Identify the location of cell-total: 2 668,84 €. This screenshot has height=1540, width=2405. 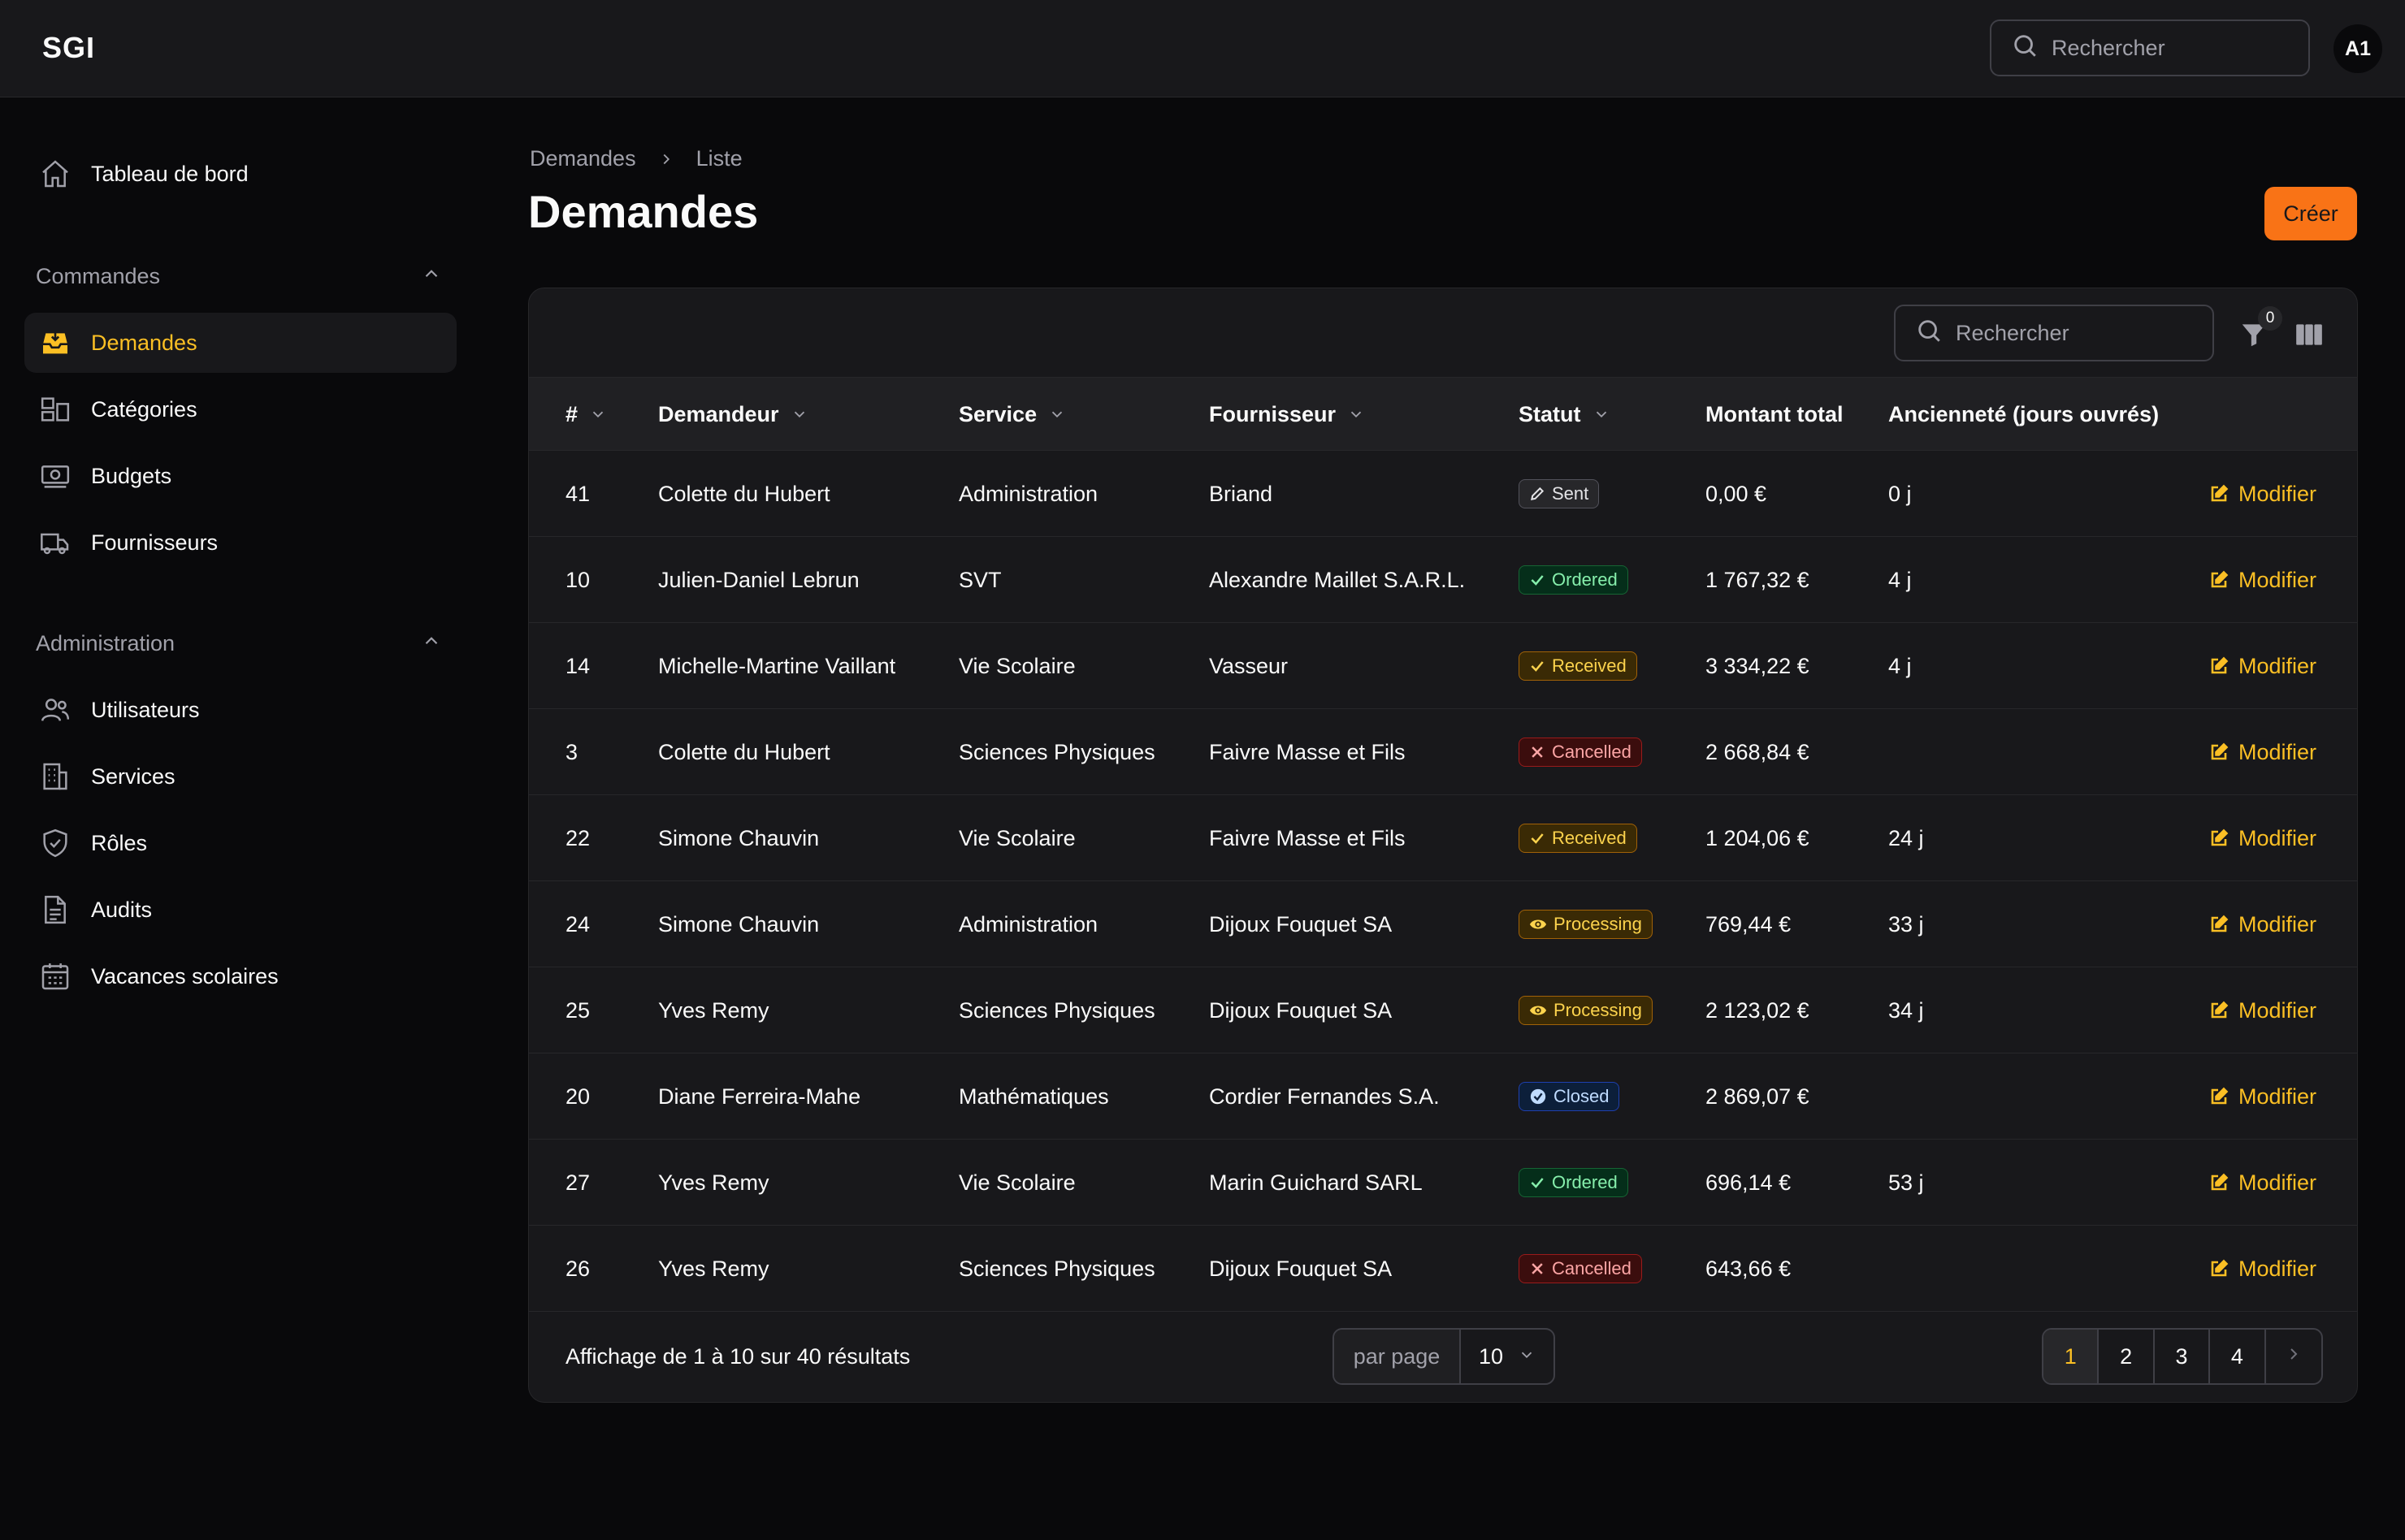
(1757, 751).